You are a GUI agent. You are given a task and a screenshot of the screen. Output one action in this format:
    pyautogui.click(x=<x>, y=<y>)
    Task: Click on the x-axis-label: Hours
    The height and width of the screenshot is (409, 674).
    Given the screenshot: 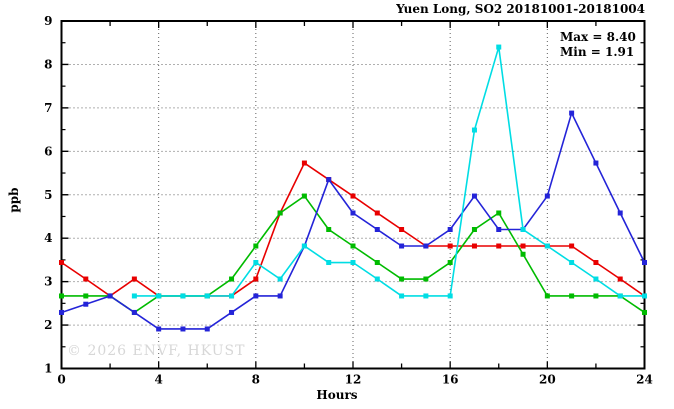 What is the action you would take?
    pyautogui.click(x=337, y=395)
    